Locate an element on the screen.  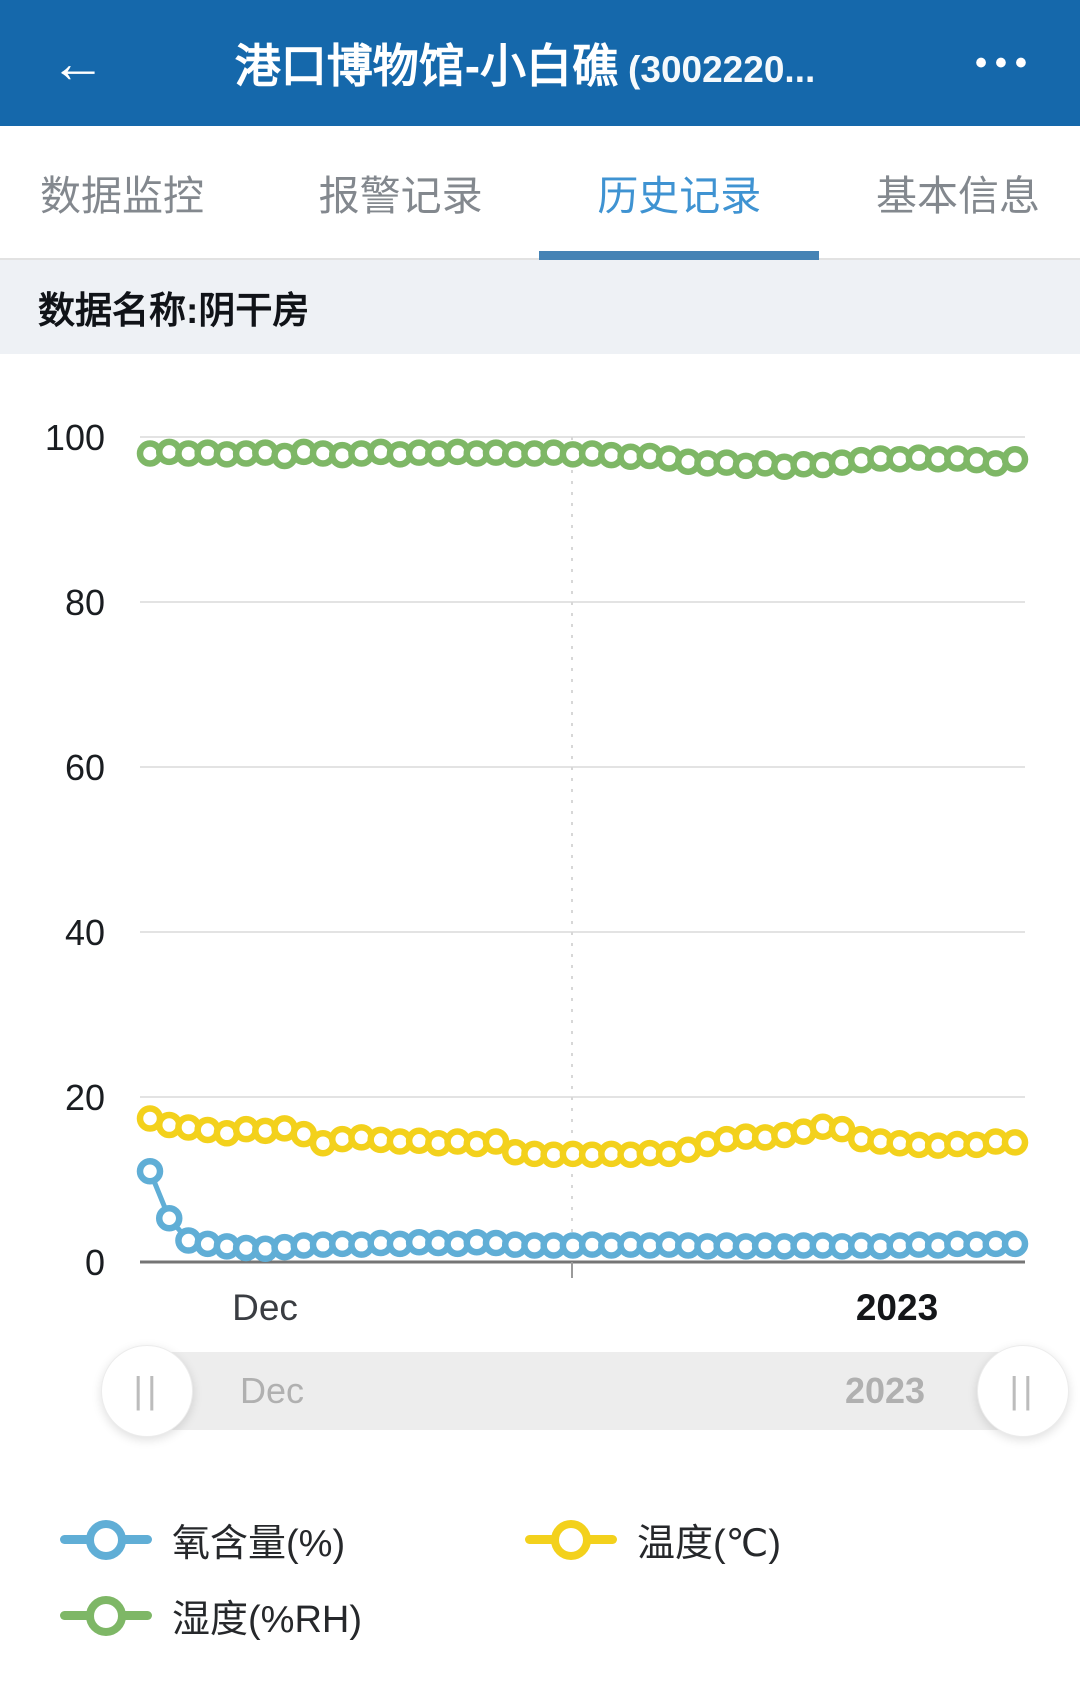
active-tab-underline is located at coordinates (679, 255).